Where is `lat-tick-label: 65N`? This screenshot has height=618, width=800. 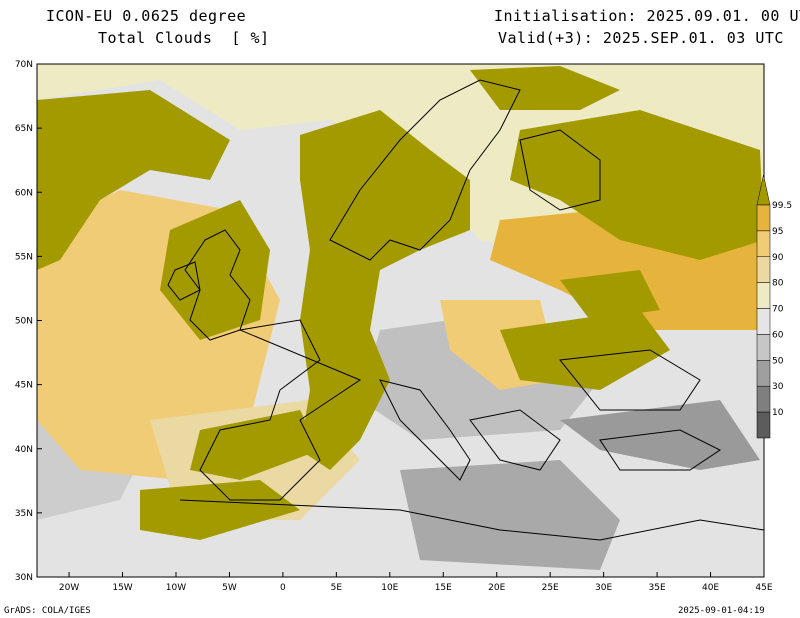 lat-tick-label: 65N is located at coordinates (24, 129).